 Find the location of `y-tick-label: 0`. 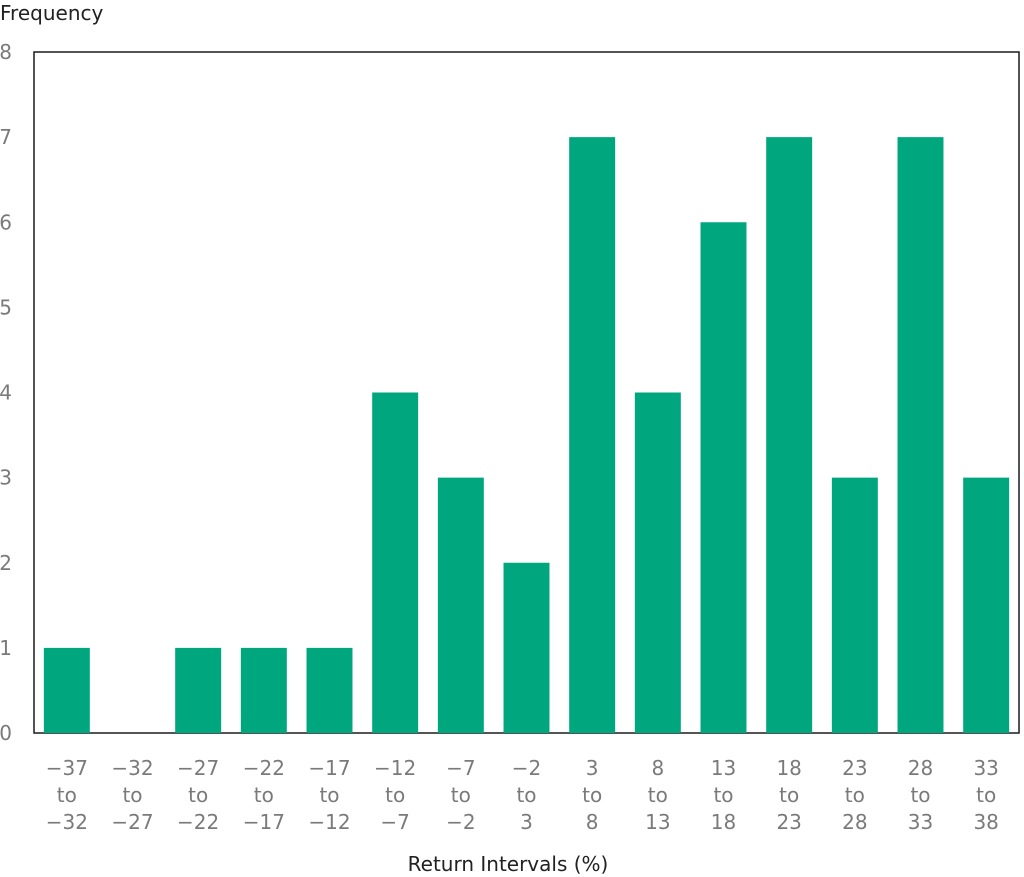

y-tick-label: 0 is located at coordinates (6, 733).